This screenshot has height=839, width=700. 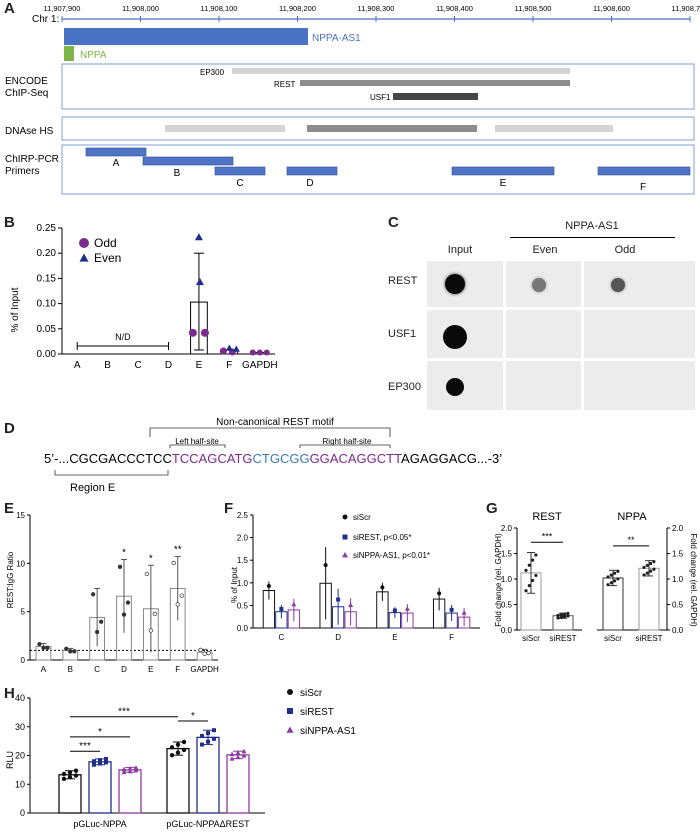 What do you see at coordinates (275, 422) in the screenshot?
I see `motif-title: Non-canonical REST motif` at bounding box center [275, 422].